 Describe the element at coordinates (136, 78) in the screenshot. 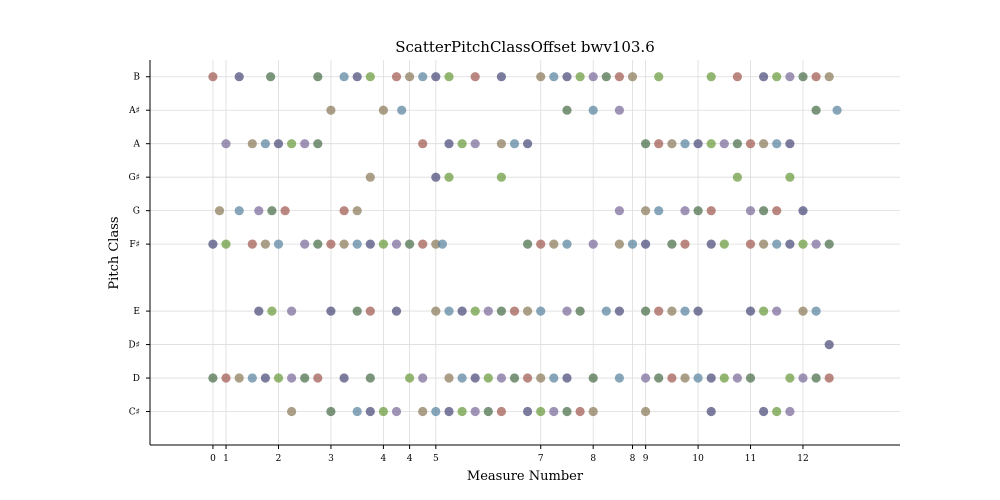

I see `y-tick-label: B` at that location.